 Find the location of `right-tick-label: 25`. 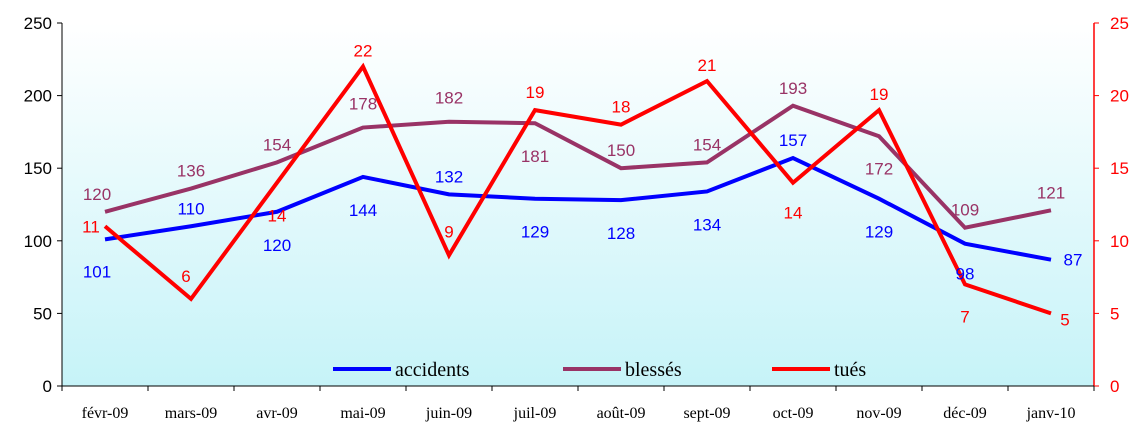

right-tick-label: 25 is located at coordinates (1119, 23).